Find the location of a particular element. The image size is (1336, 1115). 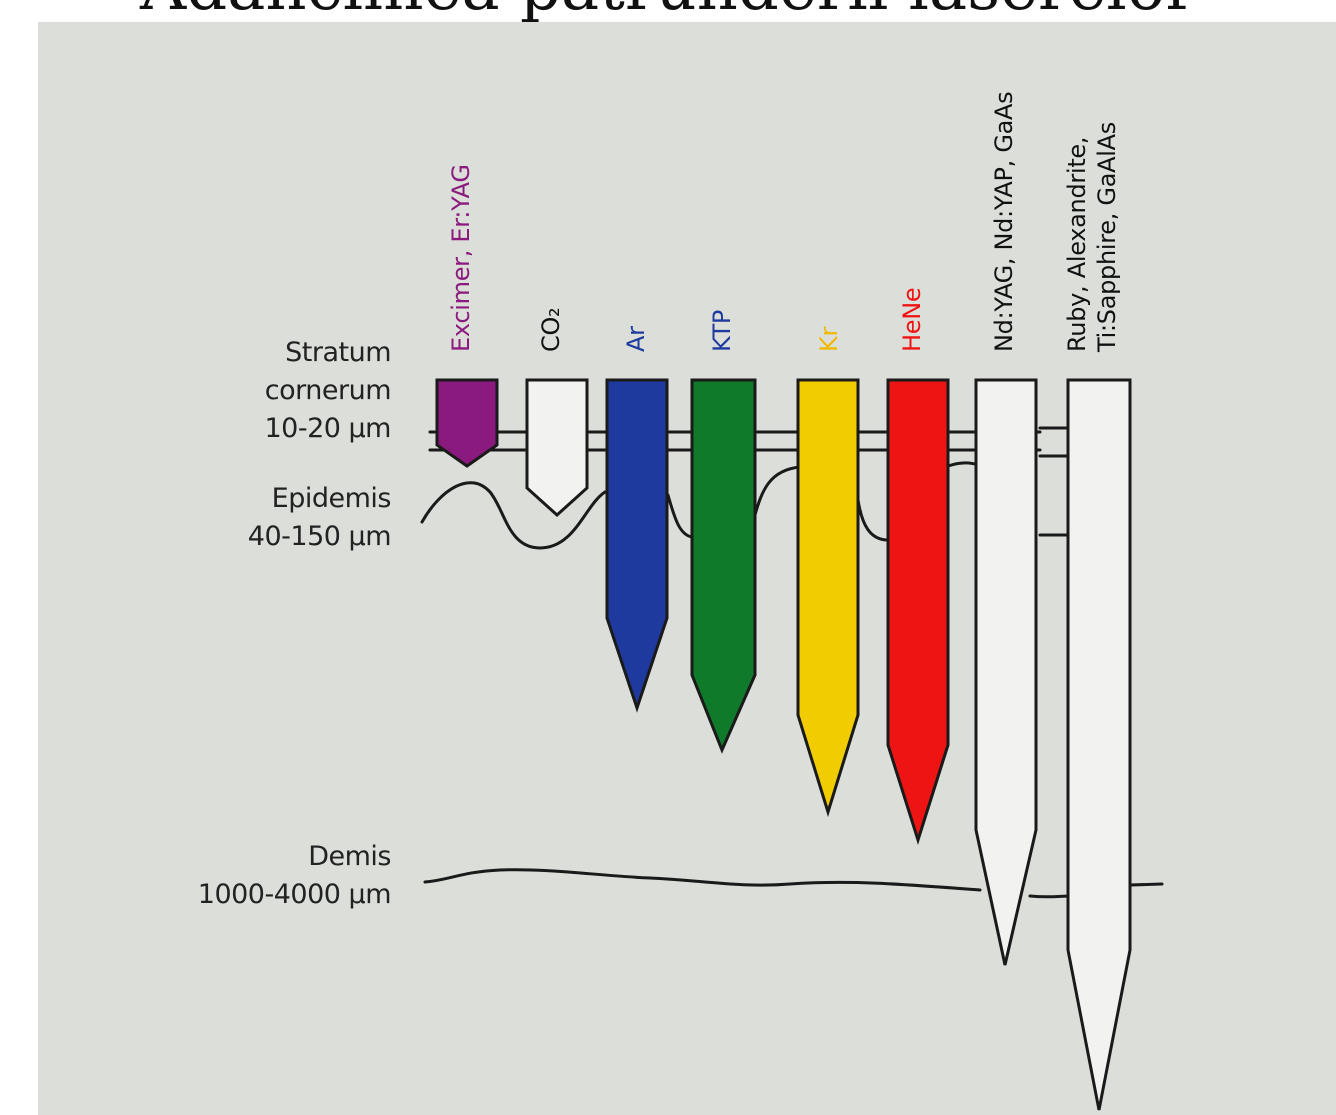

layer-label-epidermis-text: Epidemis 40-150 µm is located at coordinates (319, 517).